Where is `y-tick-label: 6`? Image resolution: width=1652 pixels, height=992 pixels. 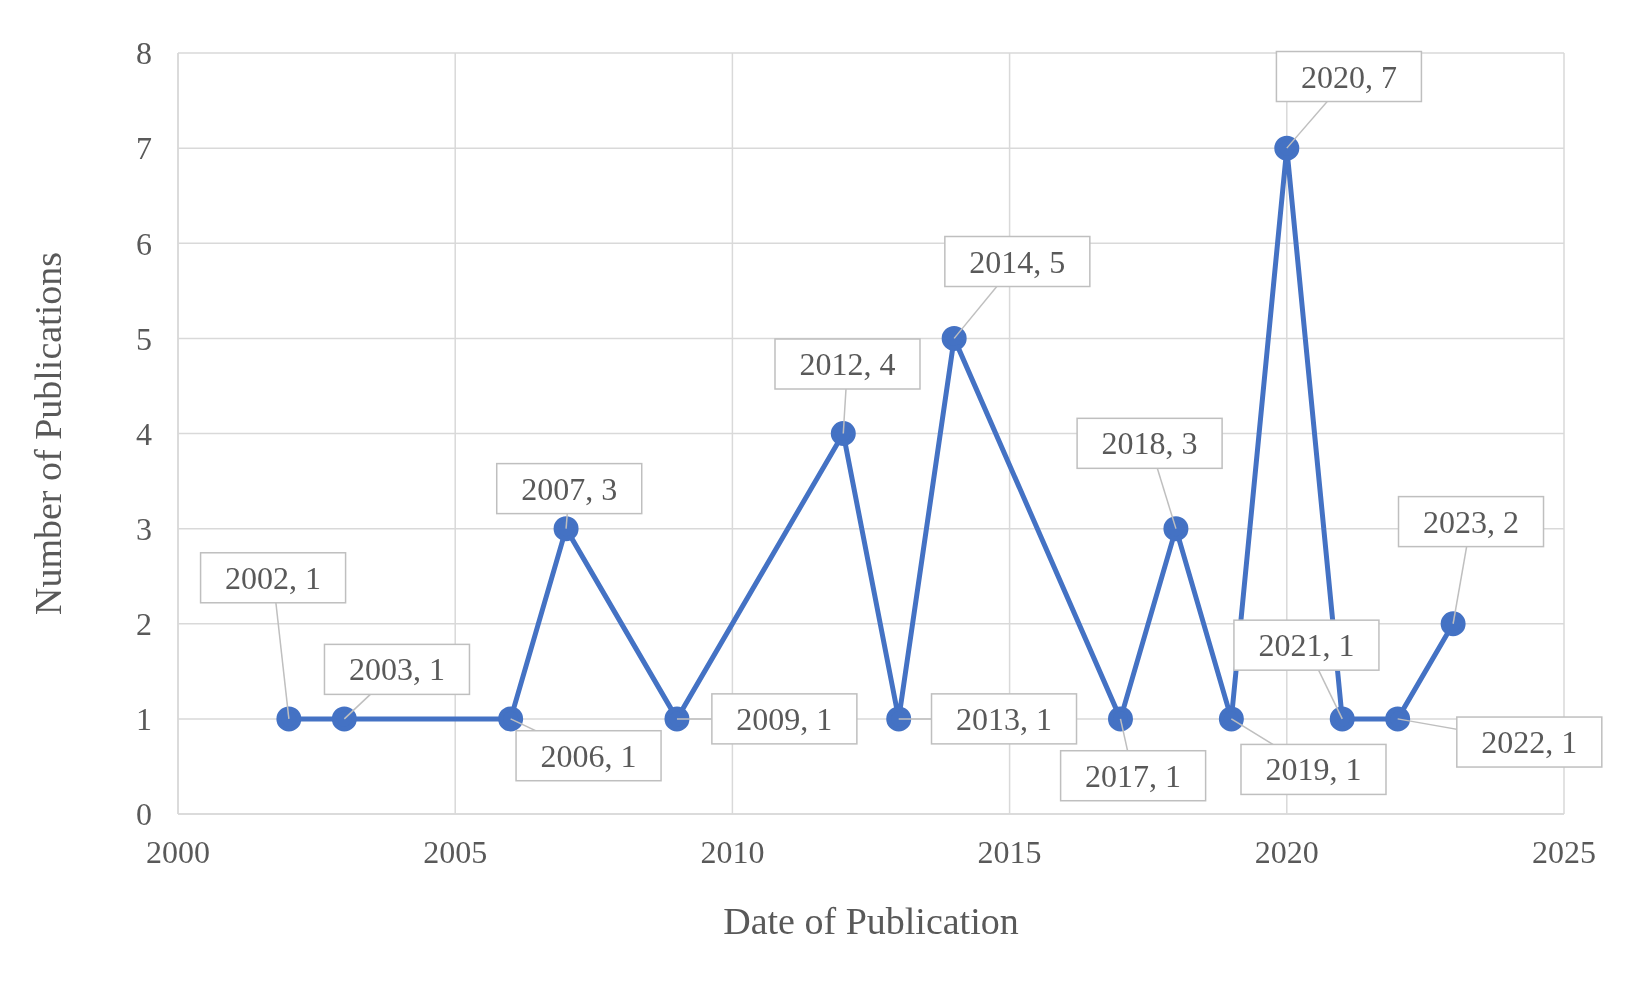 y-tick-label: 6 is located at coordinates (144, 243).